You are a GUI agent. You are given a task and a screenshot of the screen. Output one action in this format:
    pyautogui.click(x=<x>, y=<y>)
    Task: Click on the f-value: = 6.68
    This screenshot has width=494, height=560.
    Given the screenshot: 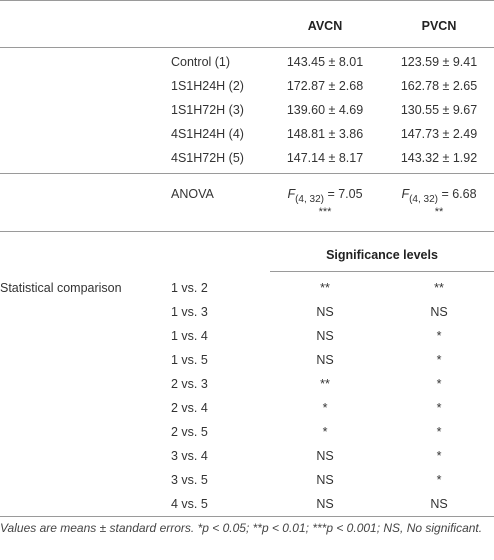 What is the action you would take?
    pyautogui.click(x=457, y=194)
    